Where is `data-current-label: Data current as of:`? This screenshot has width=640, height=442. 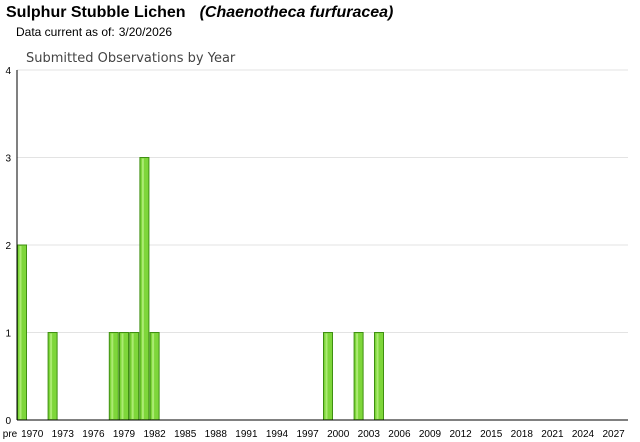 data-current-label: Data current as of: is located at coordinates (65, 32).